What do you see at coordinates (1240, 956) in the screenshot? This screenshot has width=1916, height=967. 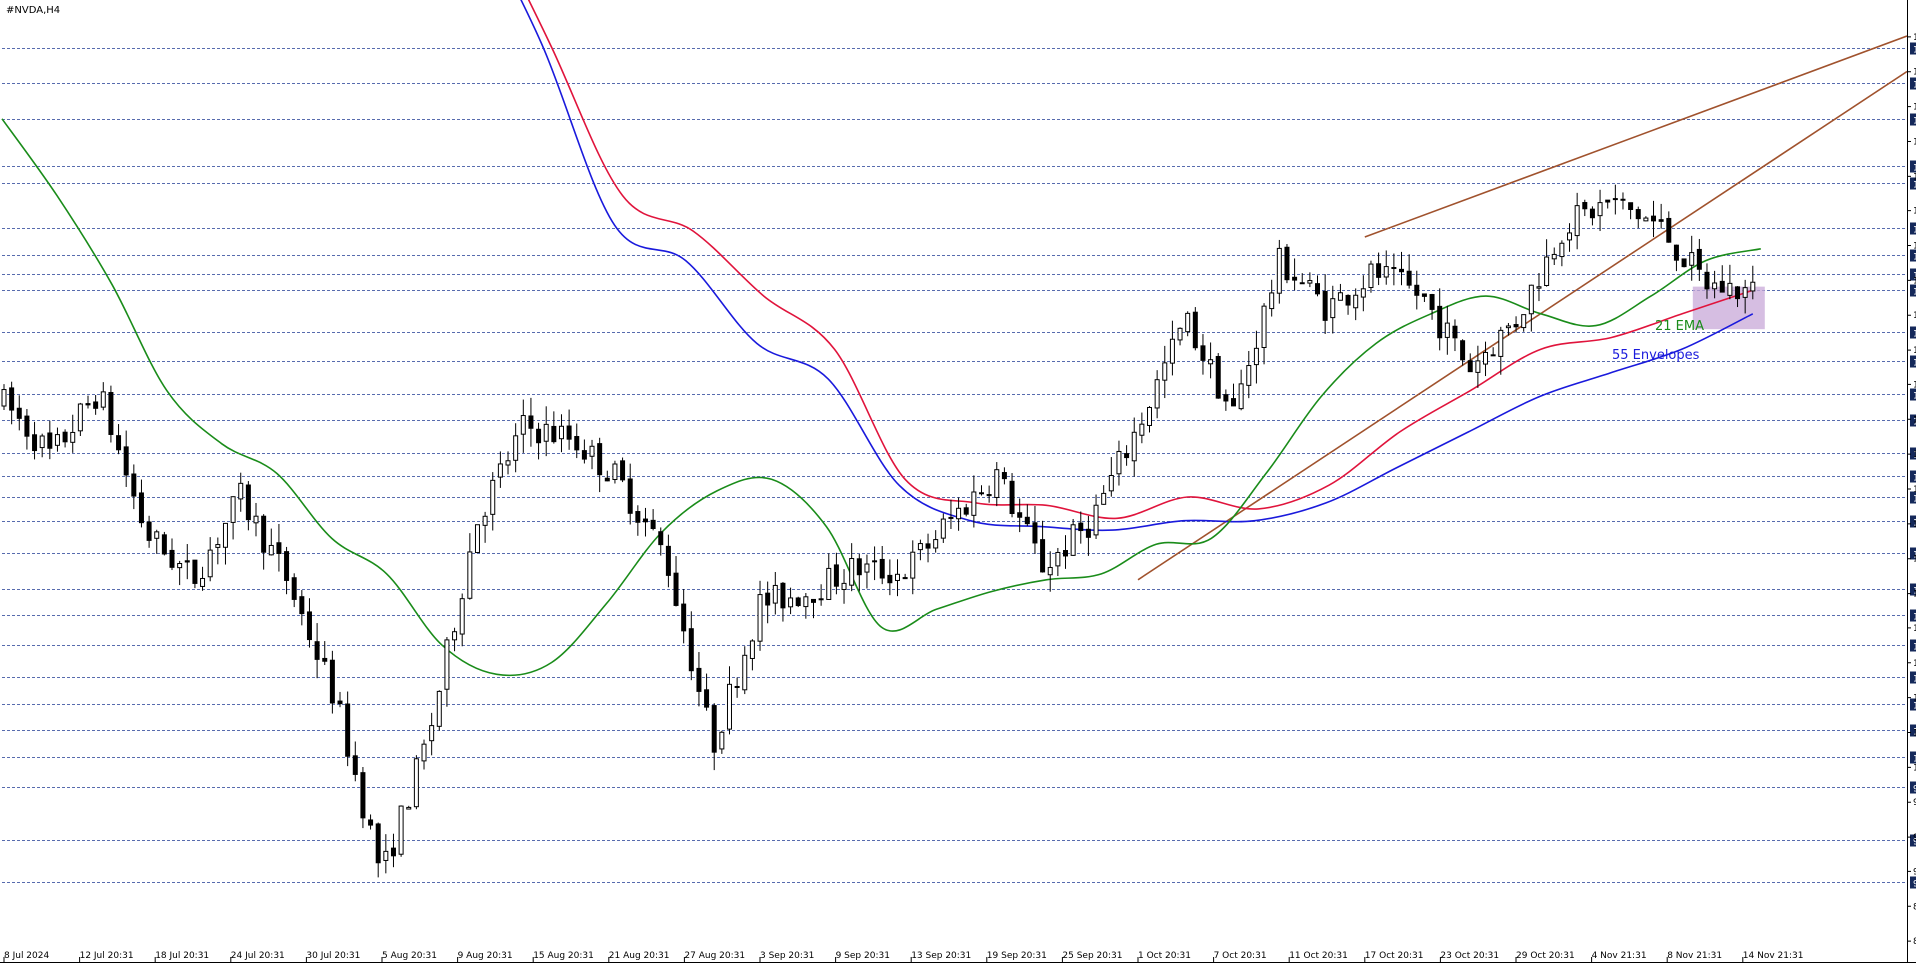 I see `time-tick-label: 7 Oct 20:31` at bounding box center [1240, 956].